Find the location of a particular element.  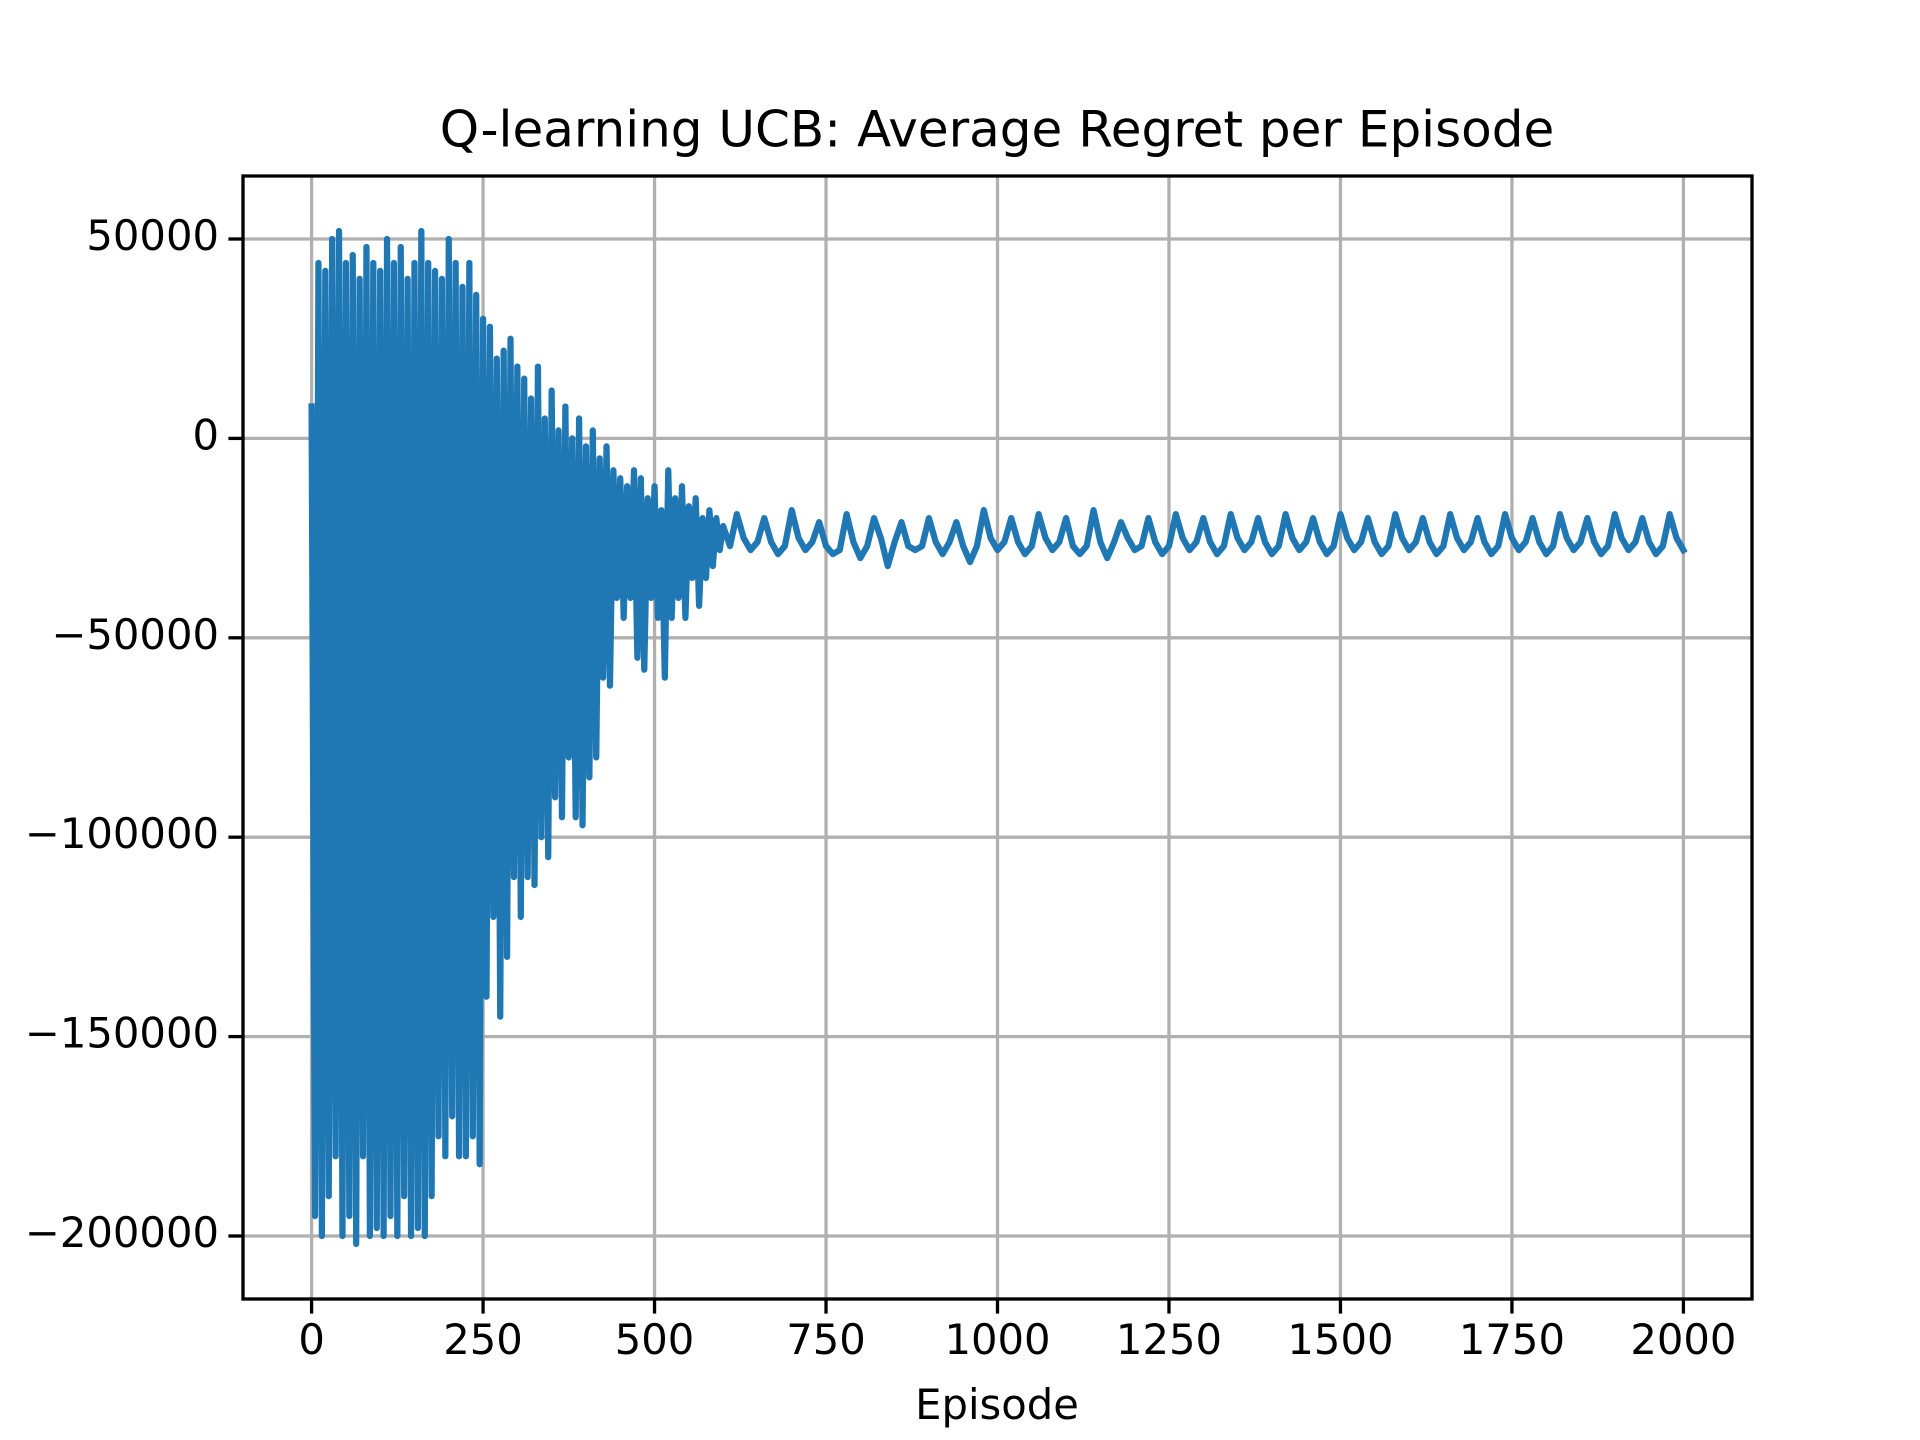

x-tick-label: 0 is located at coordinates (311, 1339).